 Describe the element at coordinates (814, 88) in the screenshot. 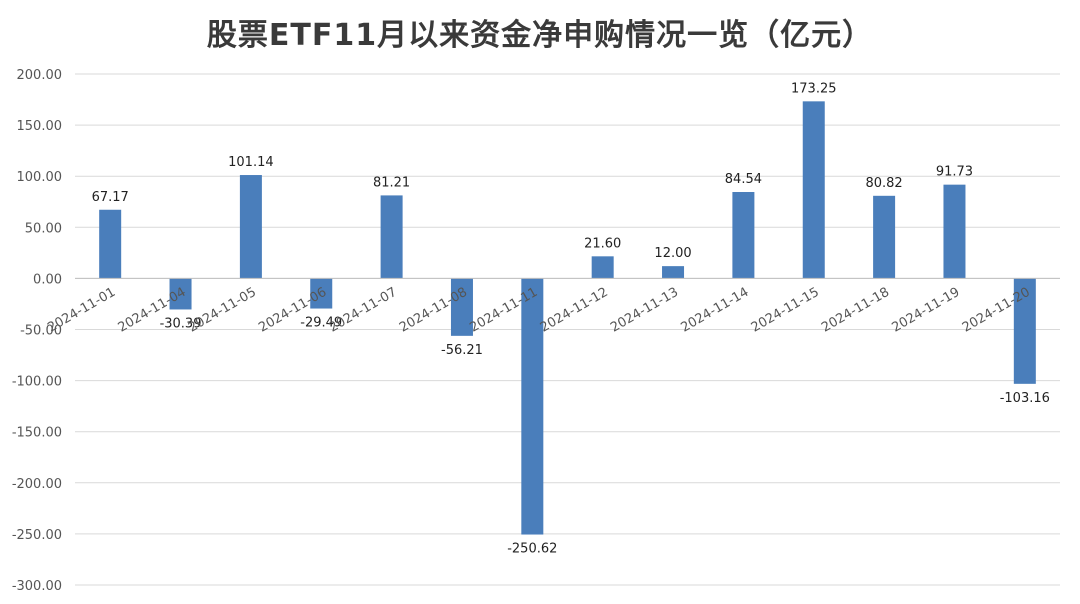

I see `data-label: 173.25` at that location.